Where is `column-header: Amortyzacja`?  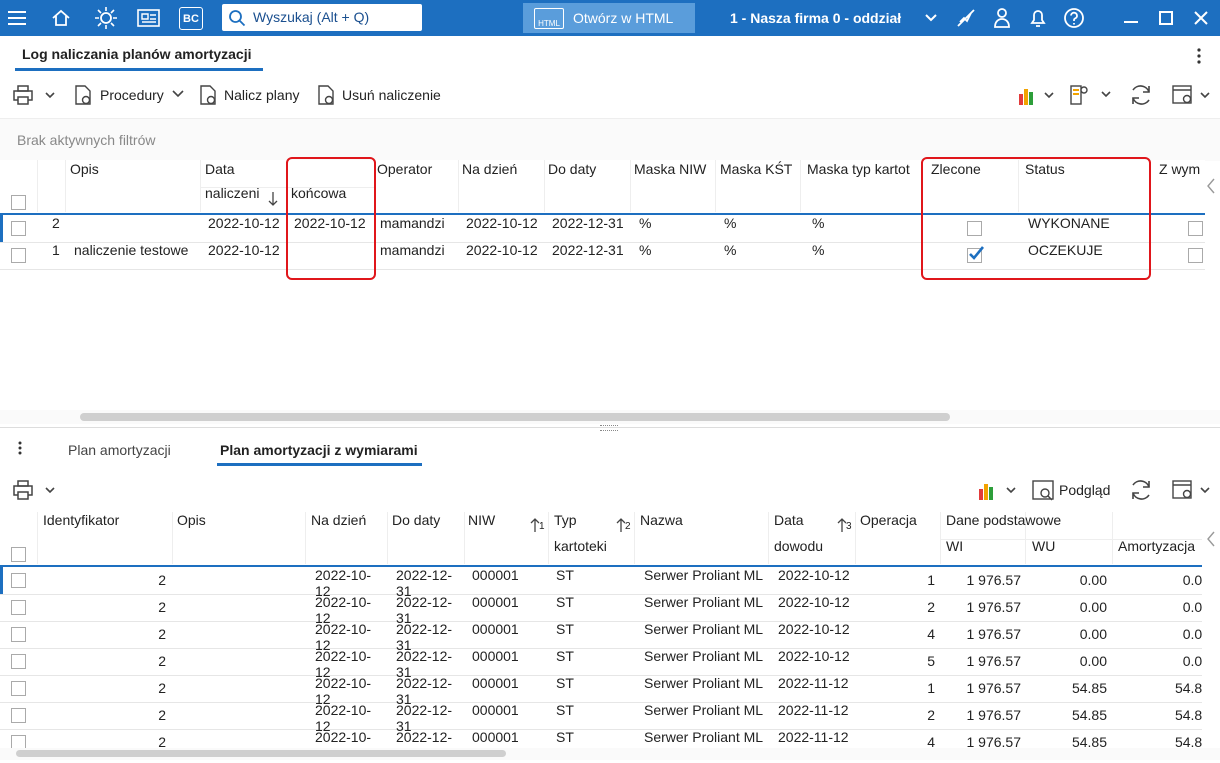 column-header: Amortyzacja is located at coordinates (1157, 546).